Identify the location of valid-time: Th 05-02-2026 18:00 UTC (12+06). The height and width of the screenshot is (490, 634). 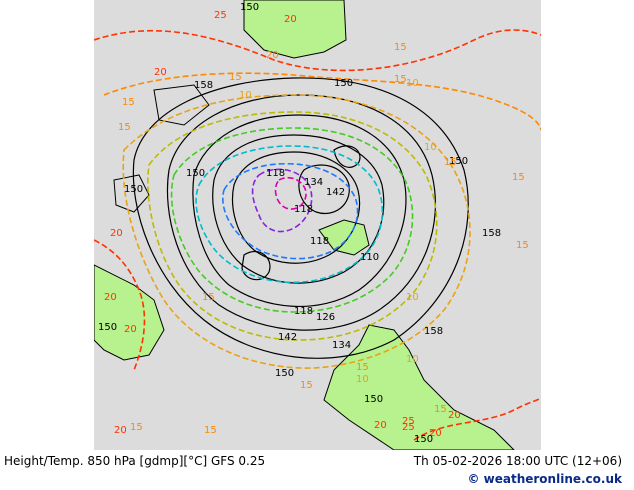
(517, 461).